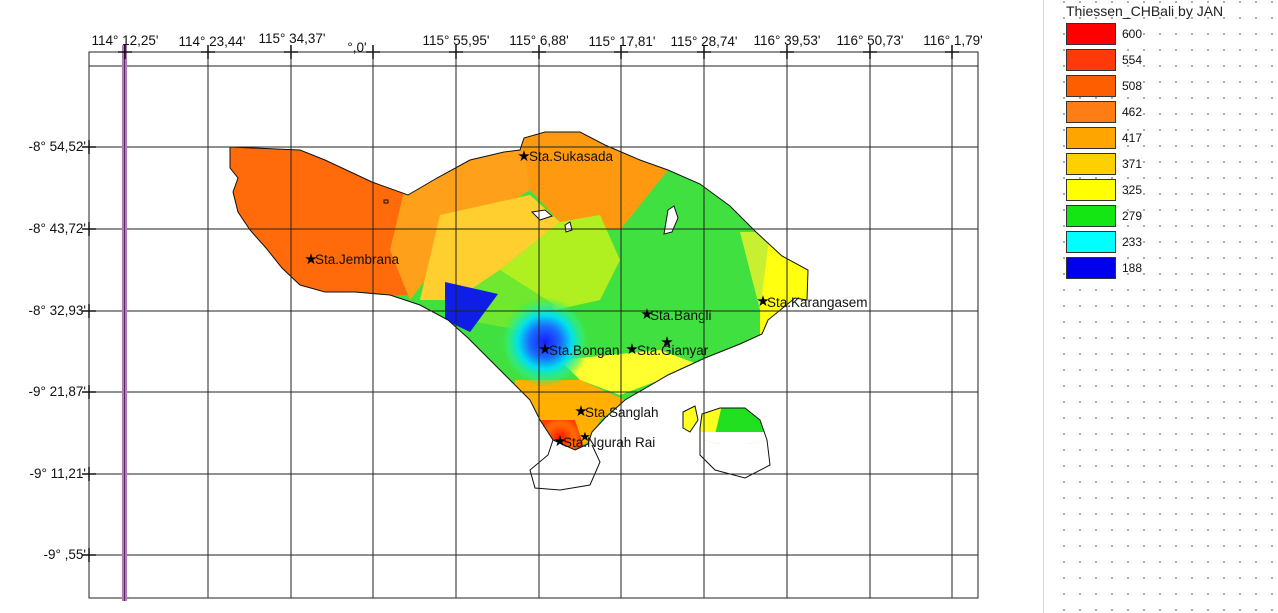 The image size is (1278, 613). Describe the element at coordinates (1166, 268) in the screenshot. I see `legend-item: 188` at that location.